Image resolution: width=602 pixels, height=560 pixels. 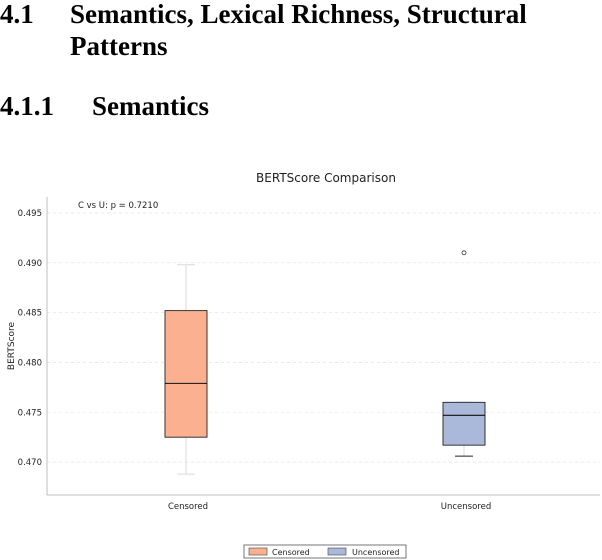 What do you see at coordinates (30, 338) in the screenshot?
I see `y-ticks: 0.470 0.475 0.480 0.485 0.490 0.495` at bounding box center [30, 338].